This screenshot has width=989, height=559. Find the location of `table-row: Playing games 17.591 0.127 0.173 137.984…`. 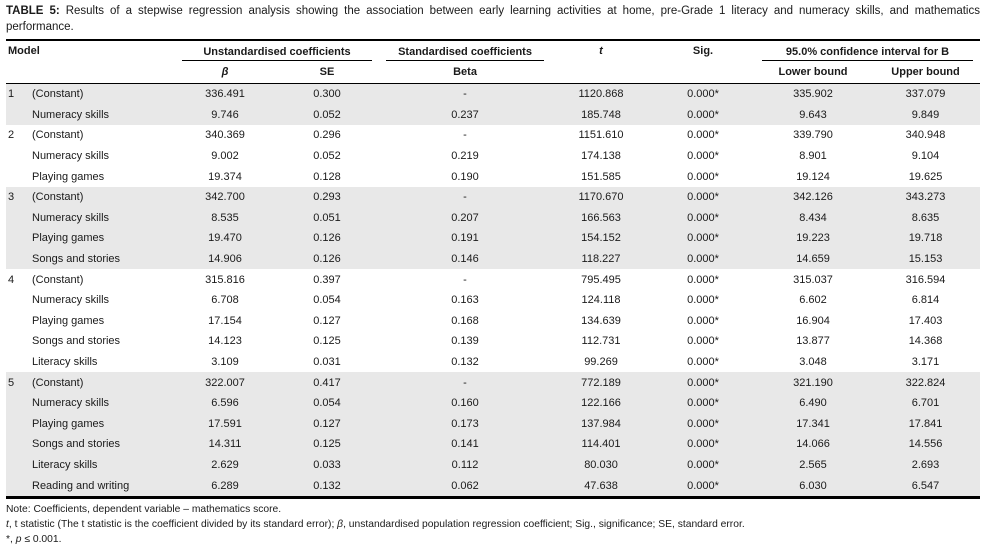

table-row: Playing games 17.591 0.127 0.173 137.984… is located at coordinates (493, 424).